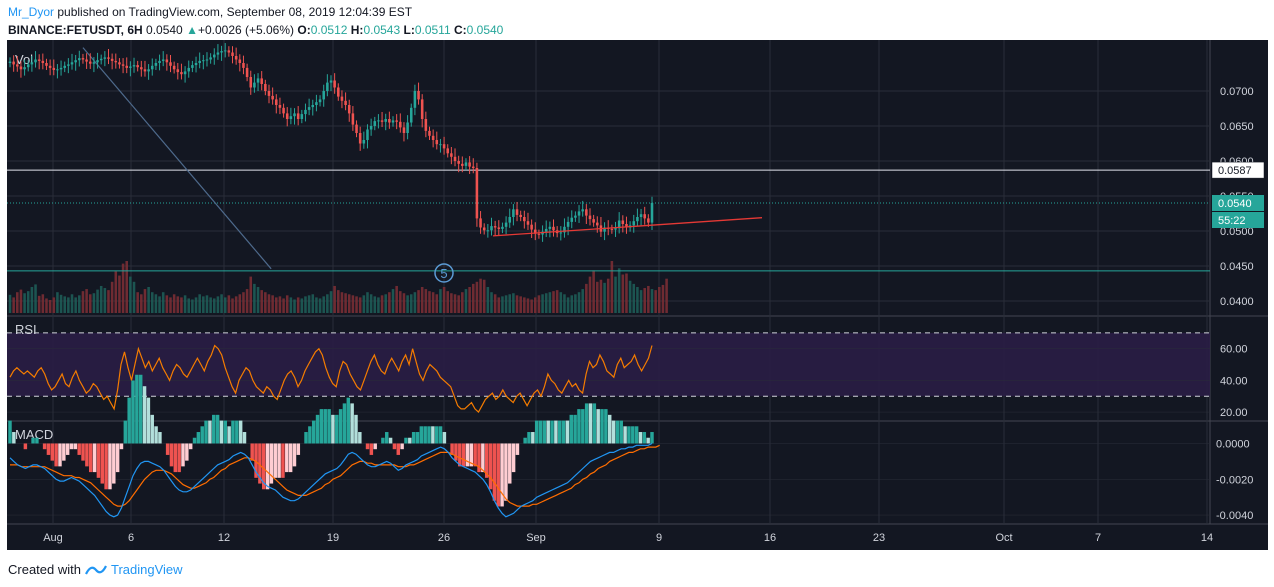  Describe the element at coordinates (382, 30) in the screenshot. I see `high-value: 0.0543` at that location.